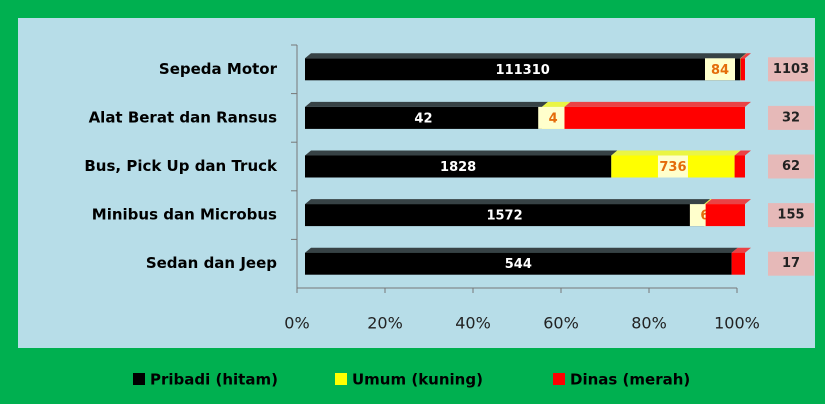  I want to click on x-tick-label: 80%, so click(649, 323).